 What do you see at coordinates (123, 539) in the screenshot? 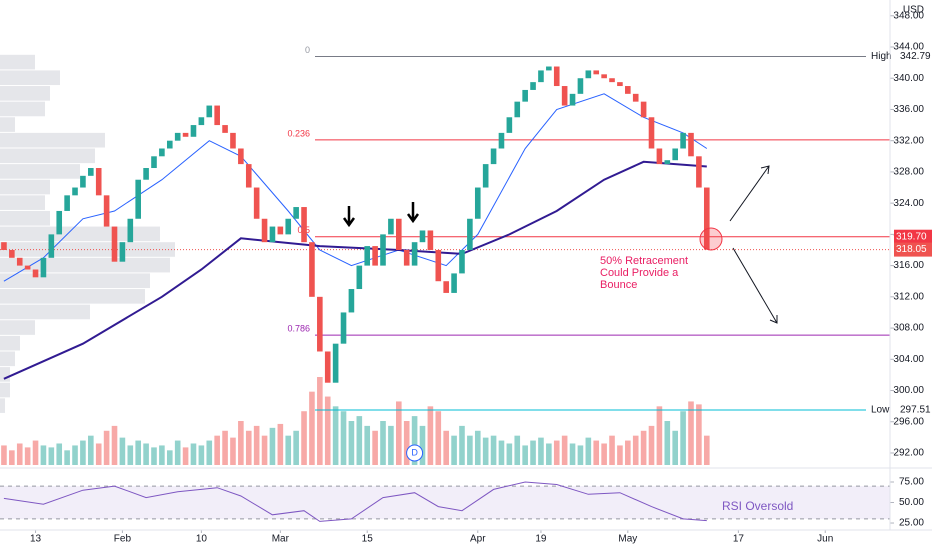
I see `x-tick-label: Feb` at bounding box center [123, 539].